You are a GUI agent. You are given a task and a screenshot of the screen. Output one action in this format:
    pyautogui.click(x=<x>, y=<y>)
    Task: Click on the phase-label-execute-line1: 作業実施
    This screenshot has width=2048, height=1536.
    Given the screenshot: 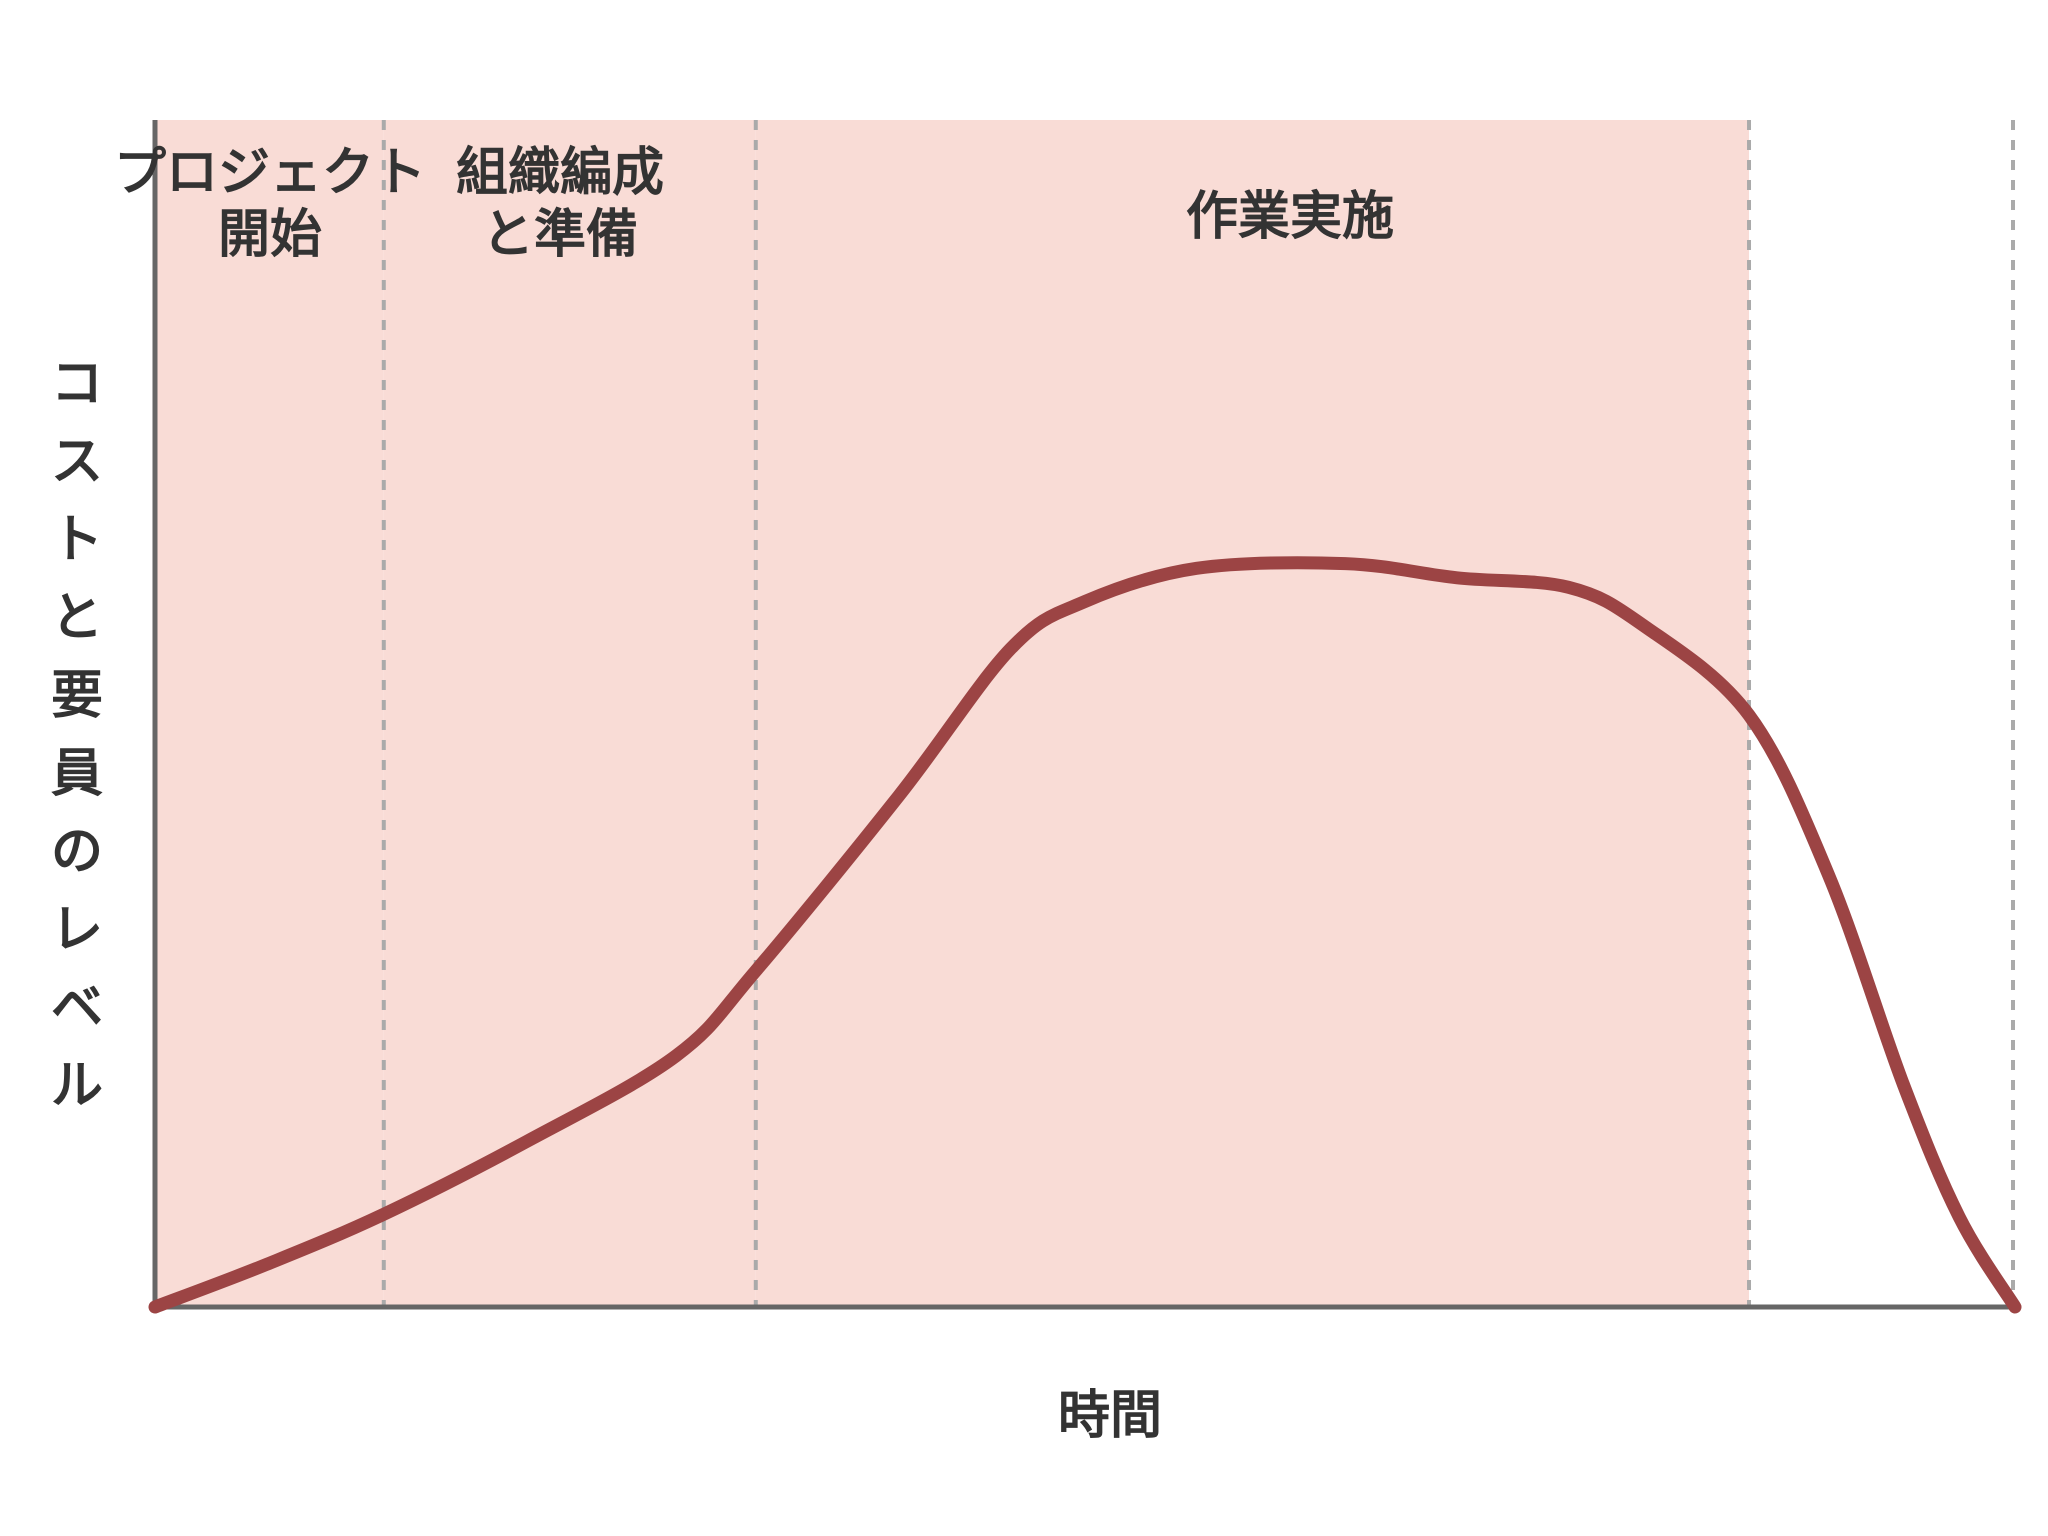 What is the action you would take?
    pyautogui.click(x=1289, y=217)
    